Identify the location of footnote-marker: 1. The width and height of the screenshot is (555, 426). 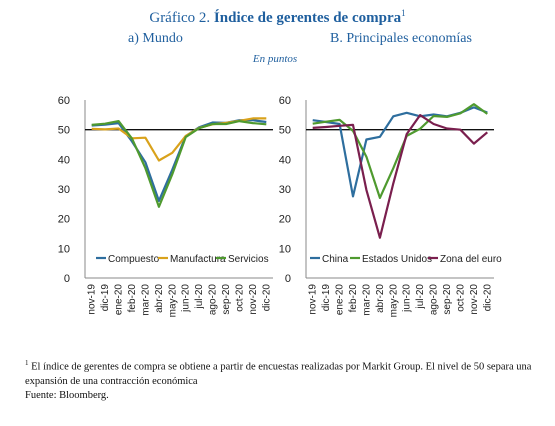
(27, 363).